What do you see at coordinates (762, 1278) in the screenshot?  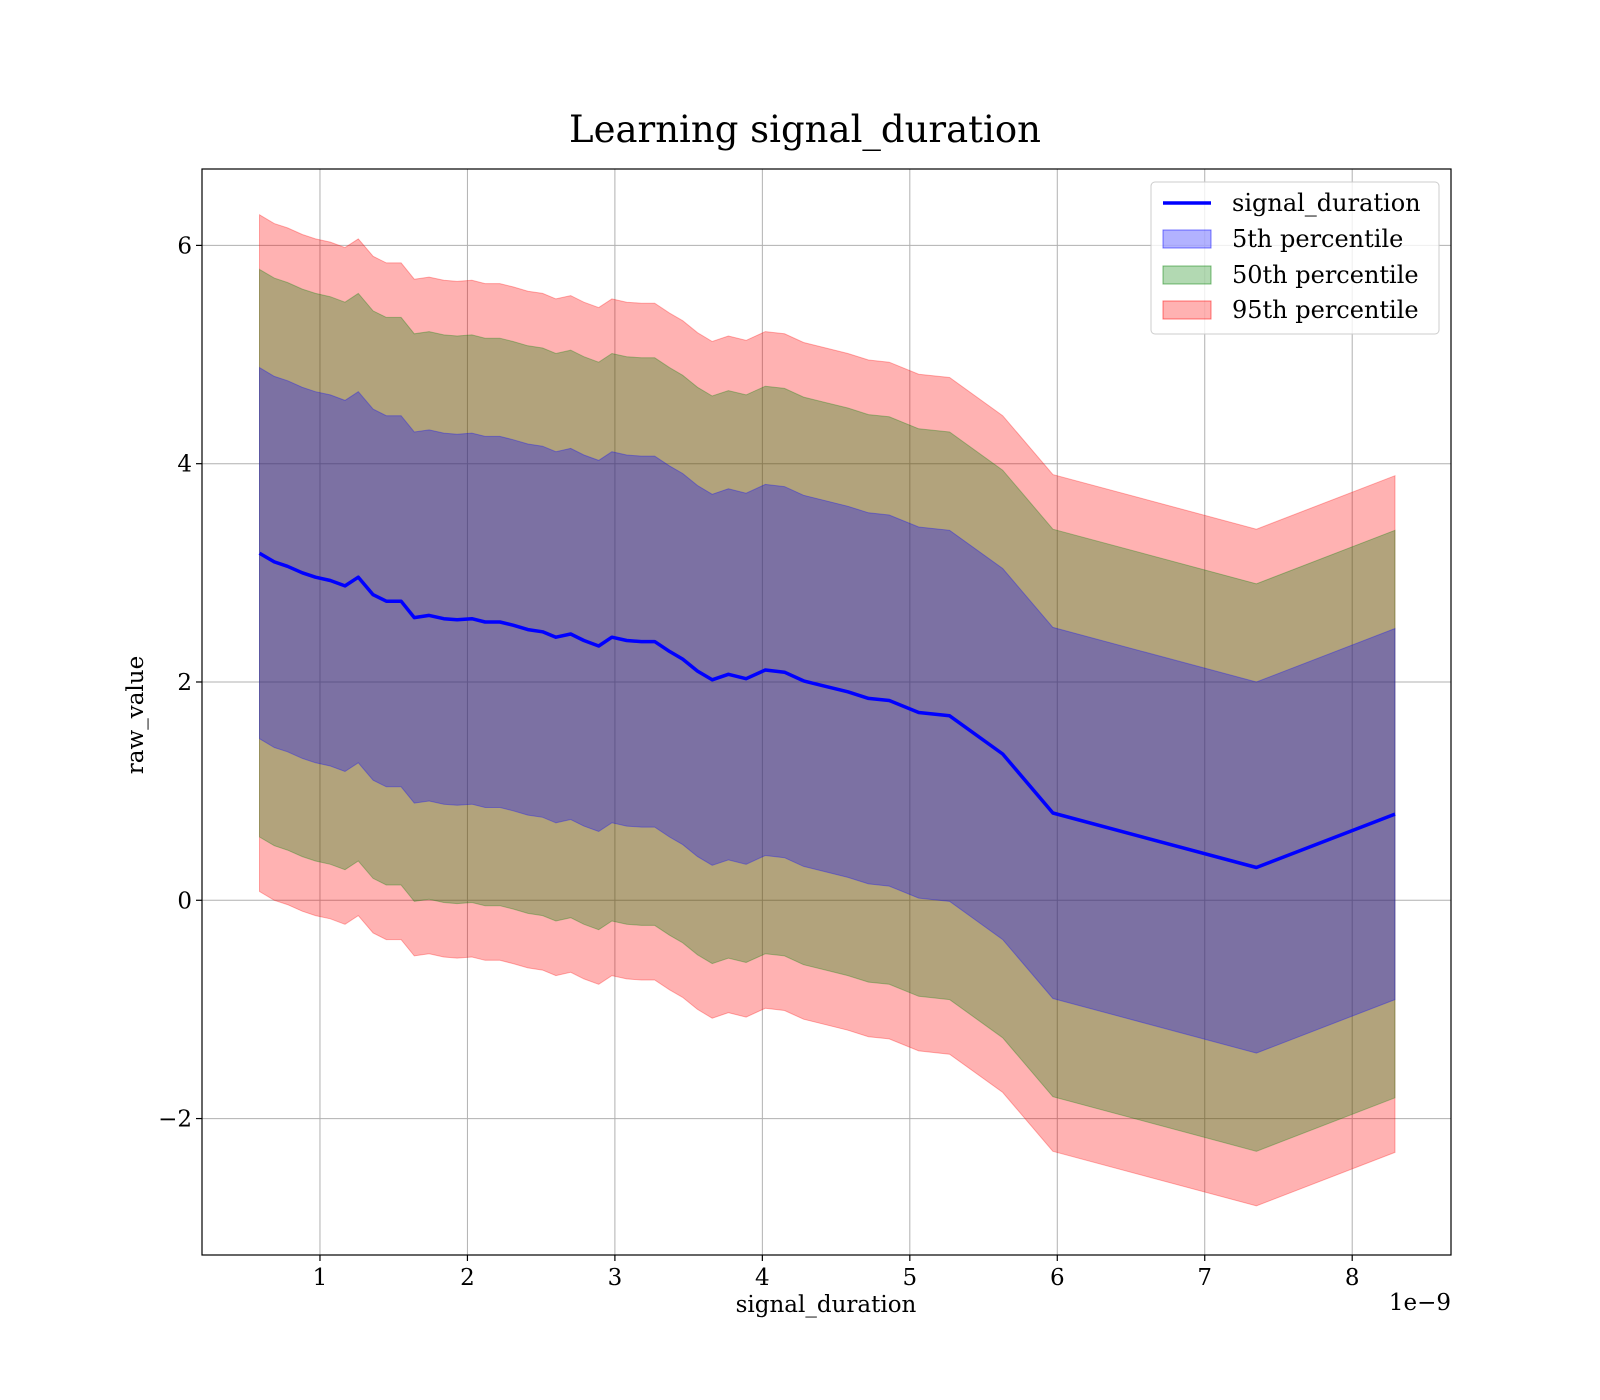 I see `x-tick-label: 4` at bounding box center [762, 1278].